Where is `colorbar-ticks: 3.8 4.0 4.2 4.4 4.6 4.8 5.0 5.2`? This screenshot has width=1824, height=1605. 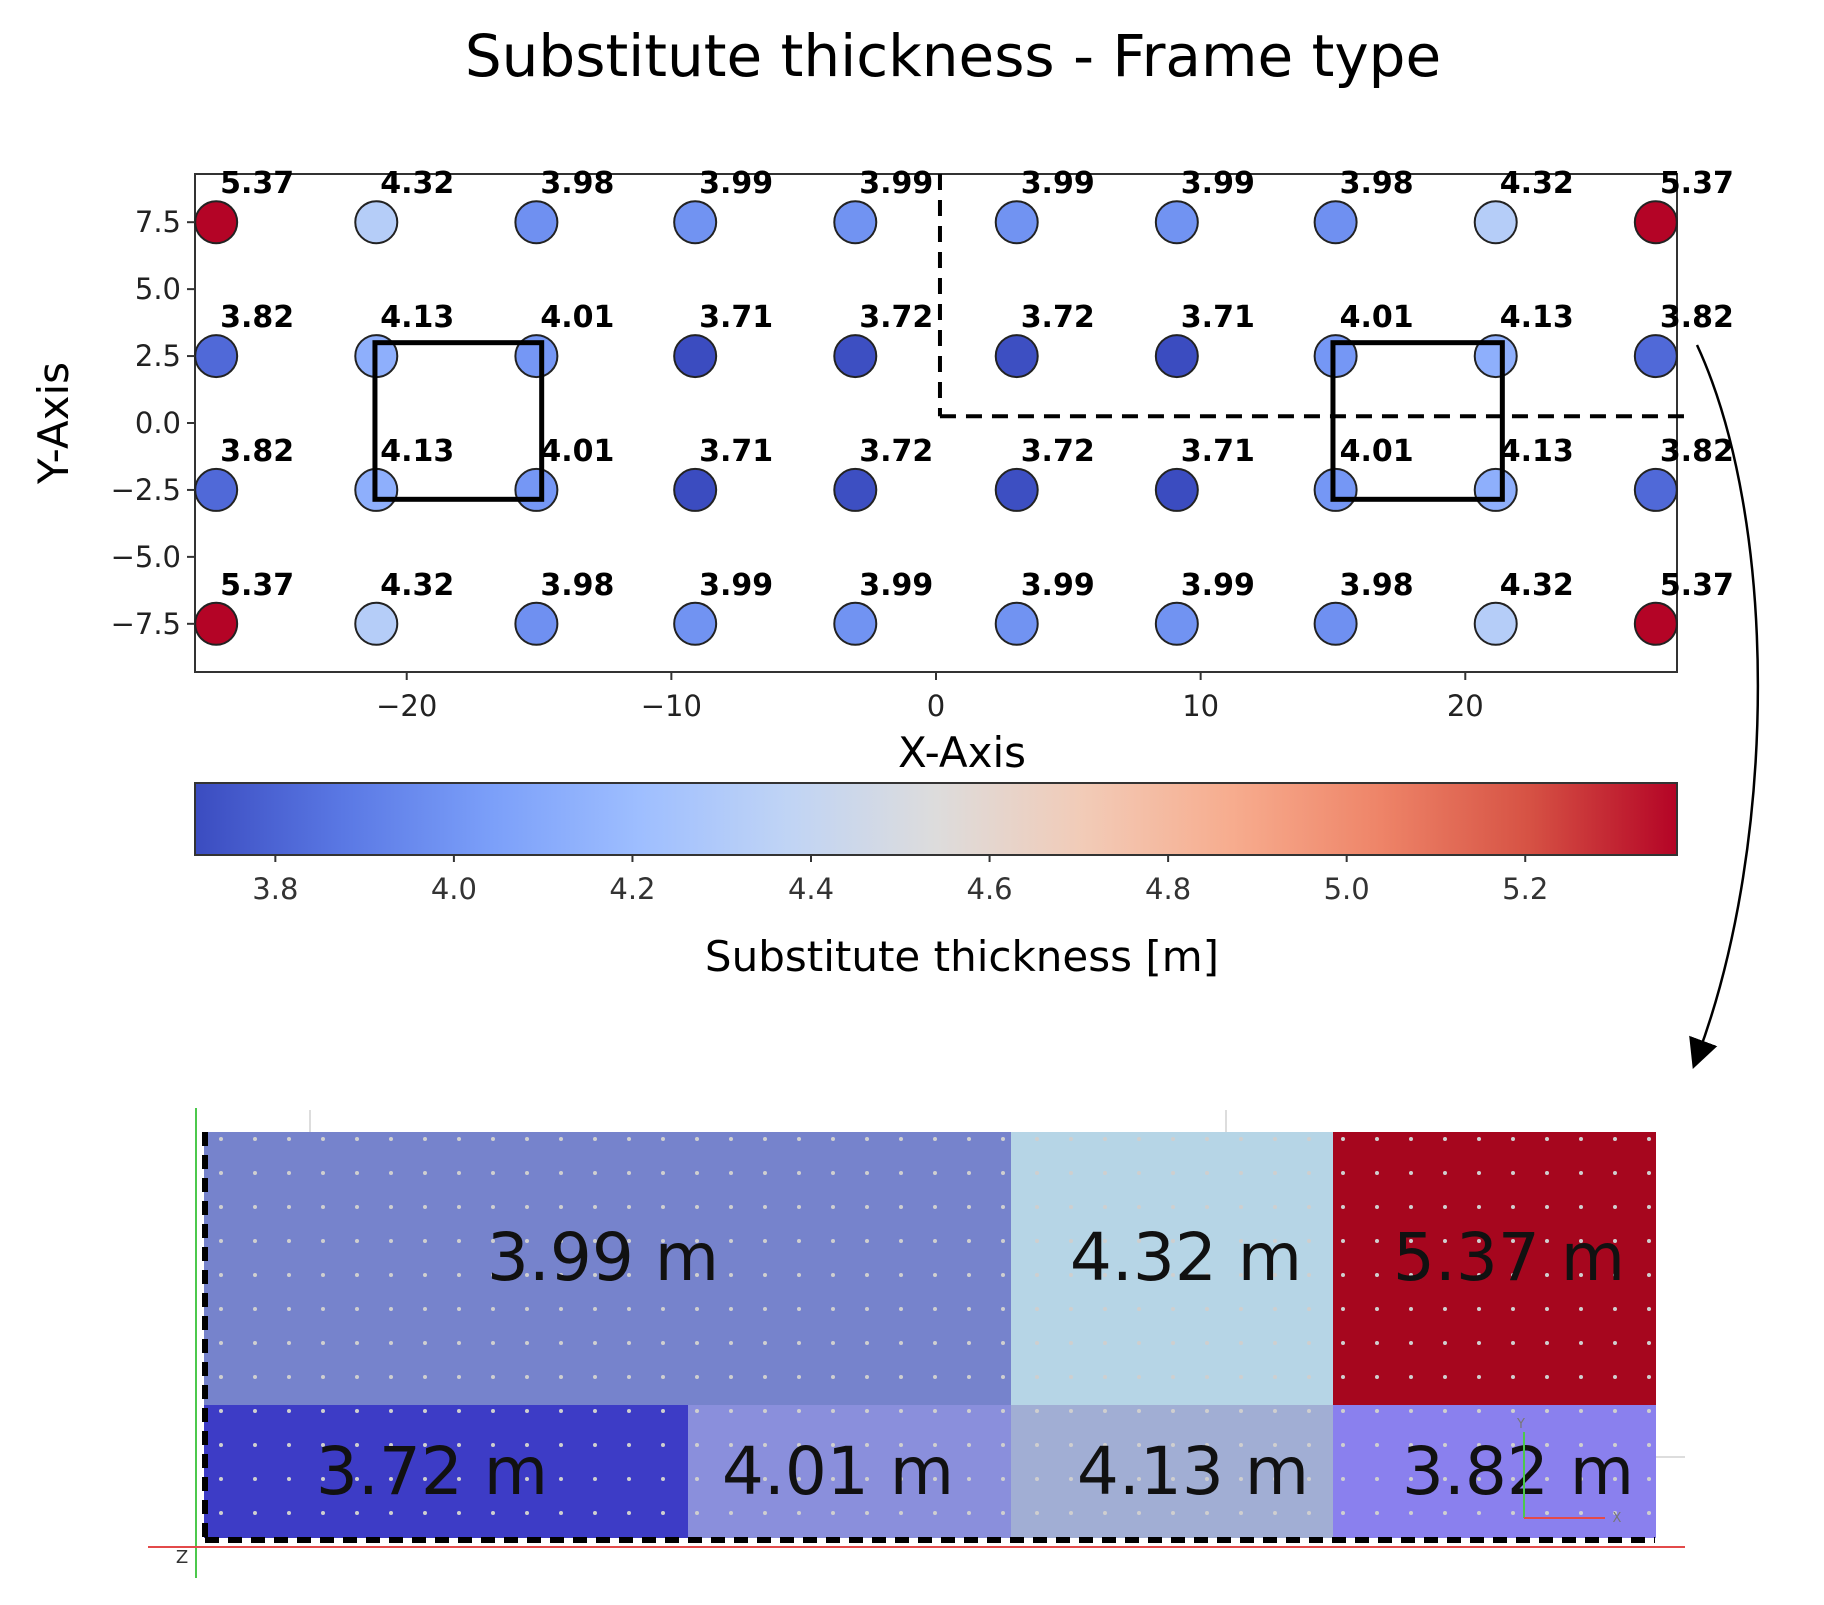 colorbar-ticks: 3.8 4.0 4.2 4.4 4.6 4.8 5.0 5.2 is located at coordinates (900, 880).